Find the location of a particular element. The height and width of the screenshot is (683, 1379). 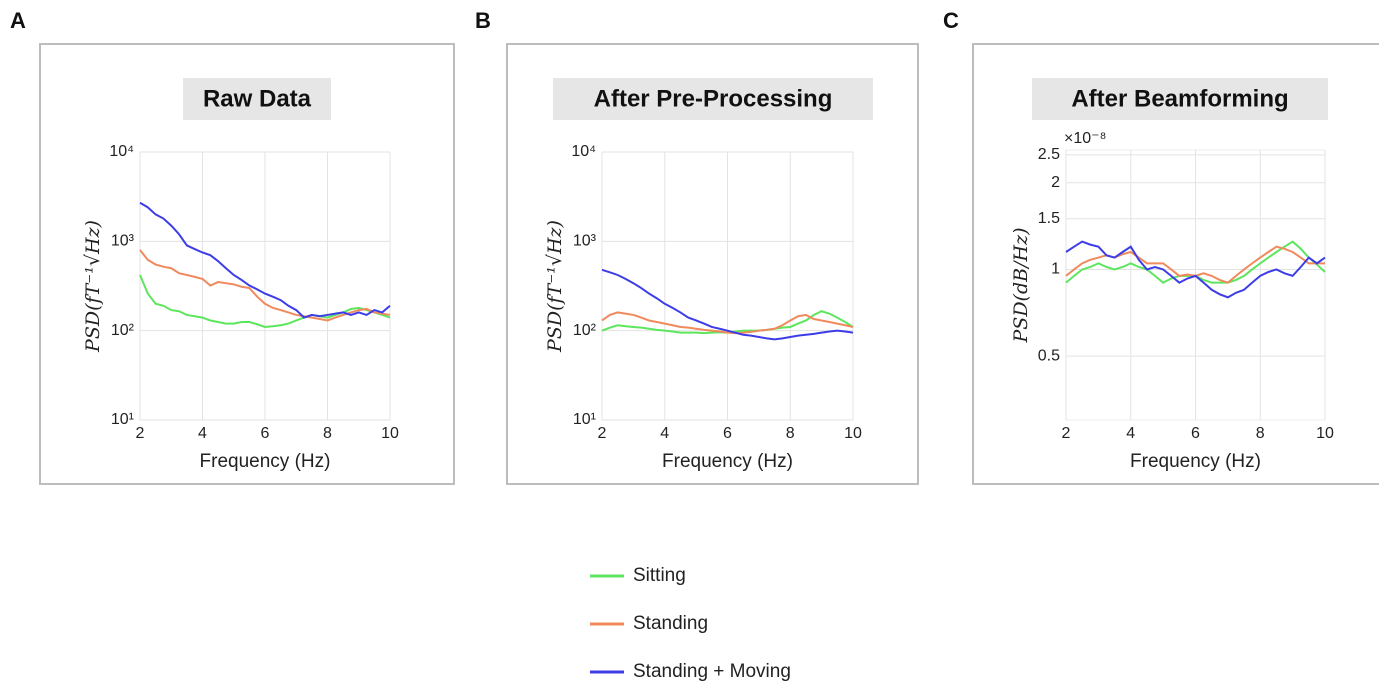

panel-label: A is located at coordinates (18, 20).